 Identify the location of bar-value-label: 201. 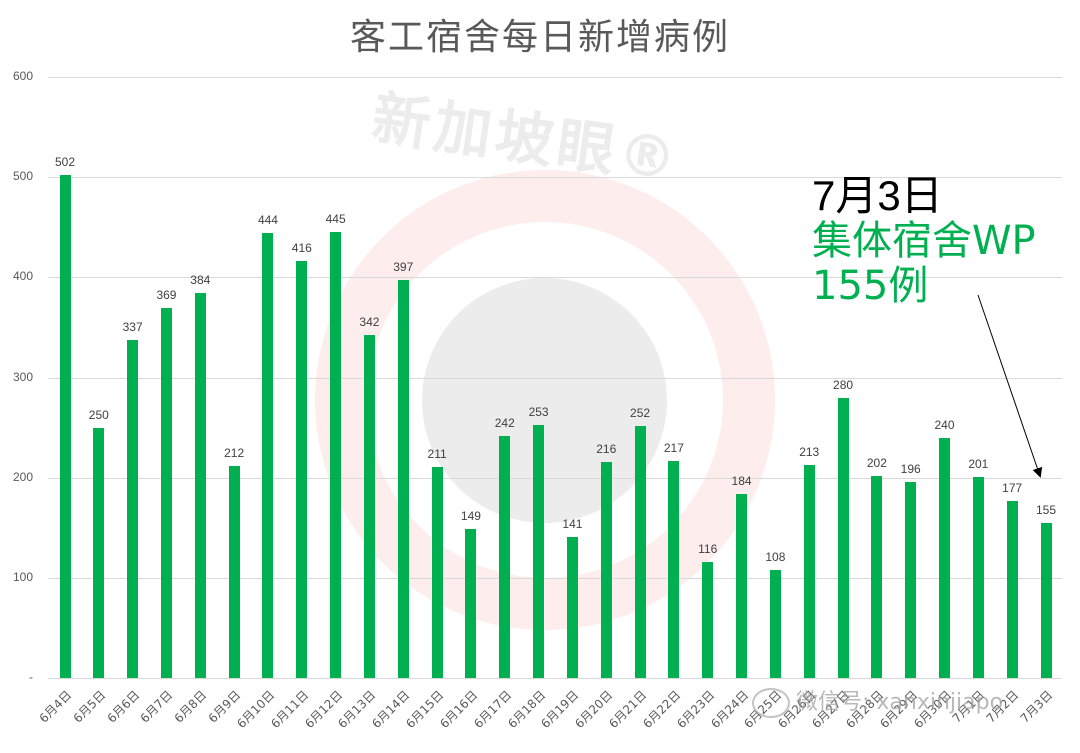
(978, 463).